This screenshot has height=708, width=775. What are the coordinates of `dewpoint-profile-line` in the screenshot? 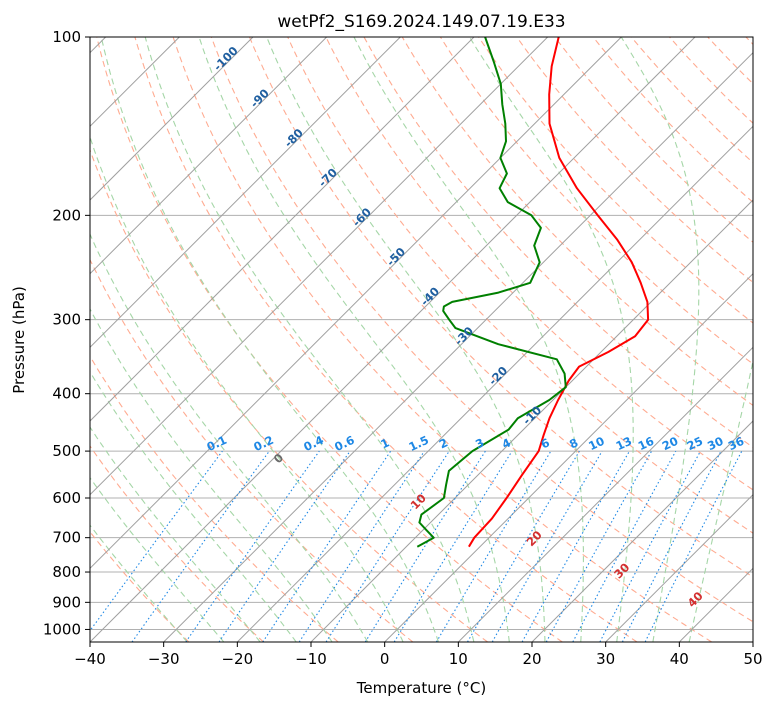 It's located at (491, 292).